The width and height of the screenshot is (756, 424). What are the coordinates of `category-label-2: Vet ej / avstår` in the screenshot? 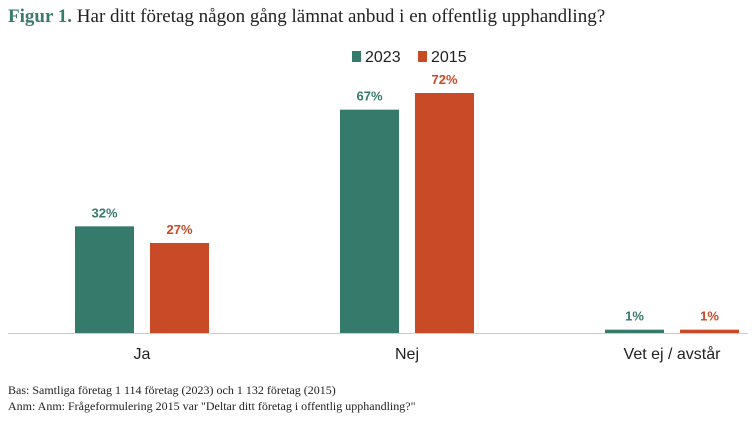 It's located at (673, 354).